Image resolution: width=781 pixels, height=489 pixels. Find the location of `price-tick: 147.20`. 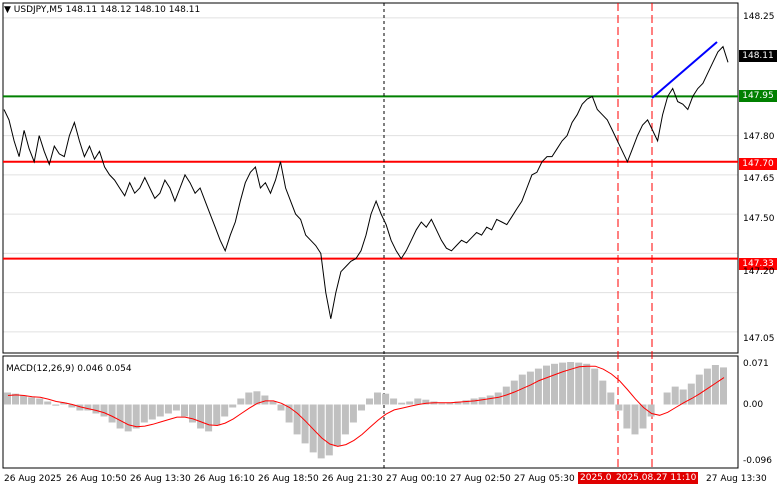

price-tick: 147.20 is located at coordinates (759, 272).